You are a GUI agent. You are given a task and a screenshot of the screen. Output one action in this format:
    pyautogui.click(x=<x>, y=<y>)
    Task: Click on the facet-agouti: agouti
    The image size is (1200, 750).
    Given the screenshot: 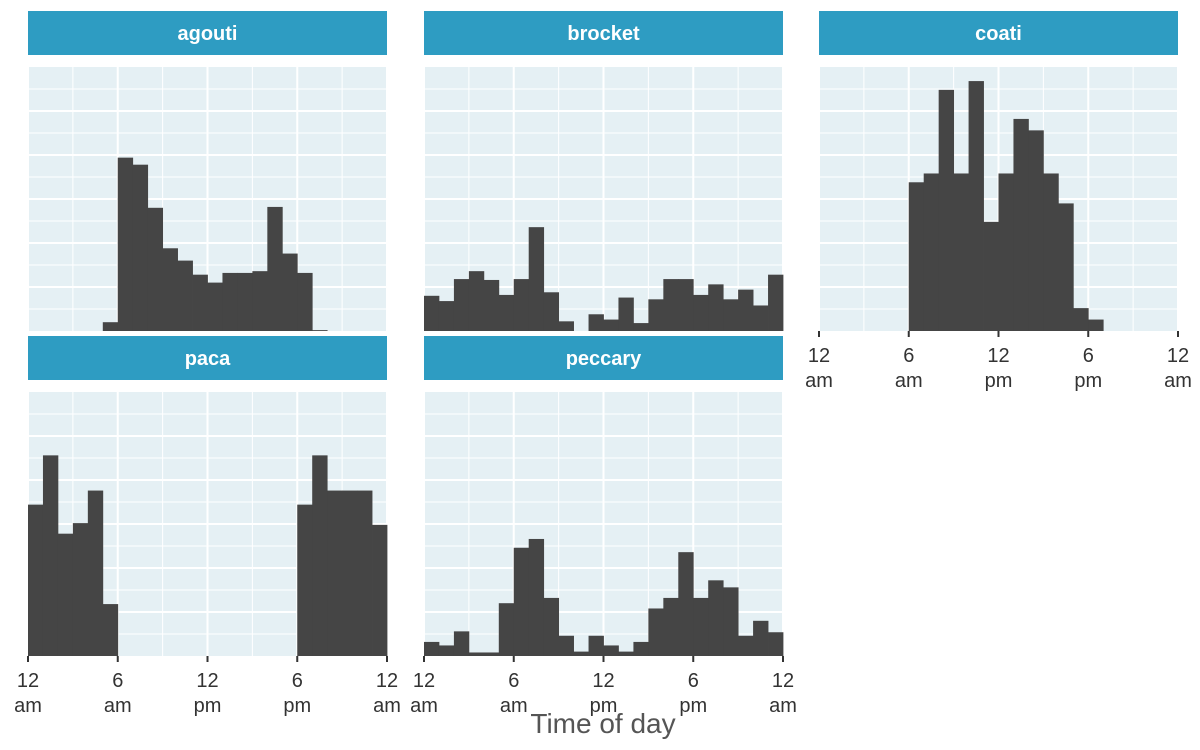 What is the action you would take?
    pyautogui.click(x=207, y=171)
    